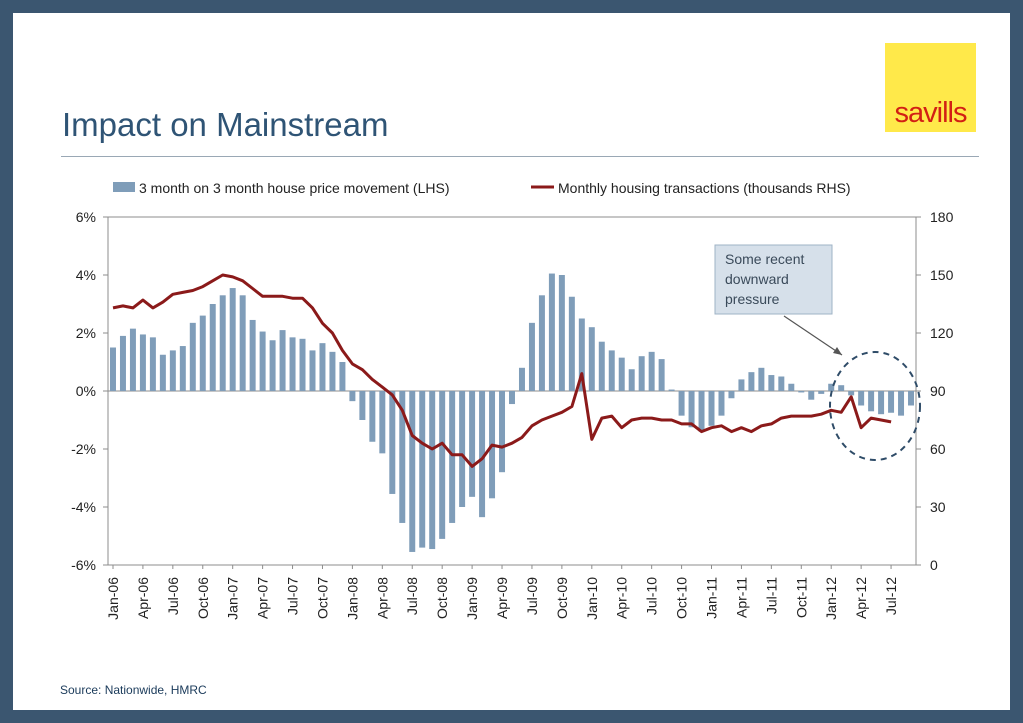 This screenshot has width=1023, height=723. What do you see at coordinates (938, 507) in the screenshot?
I see `y-right-tick-label: 30` at bounding box center [938, 507].